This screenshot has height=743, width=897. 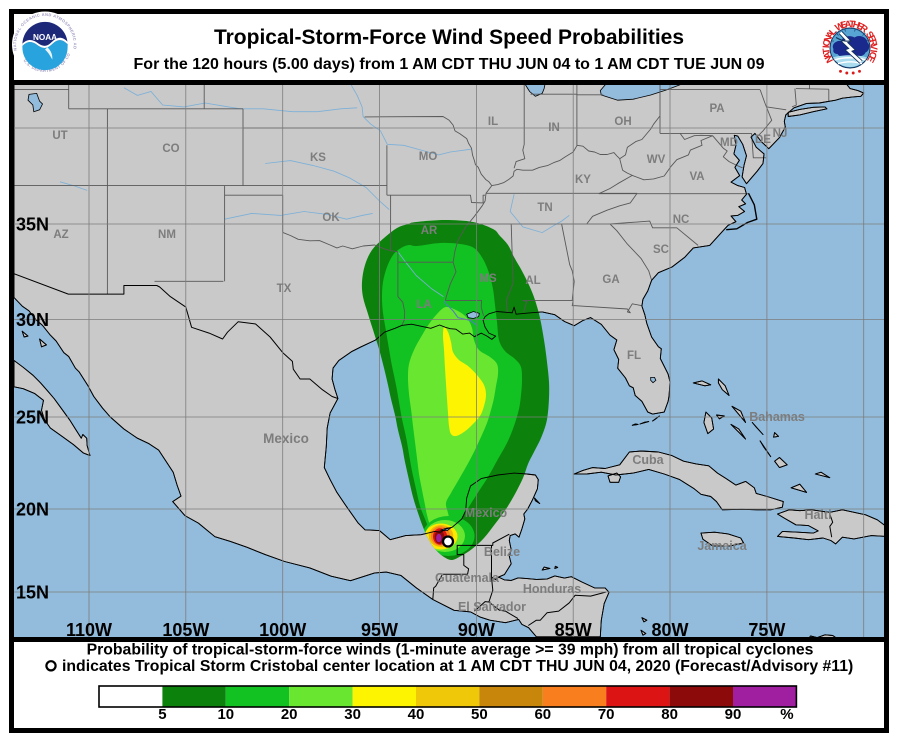 What do you see at coordinates (429, 231) in the screenshot?
I see `svg-text: AR` at bounding box center [429, 231].